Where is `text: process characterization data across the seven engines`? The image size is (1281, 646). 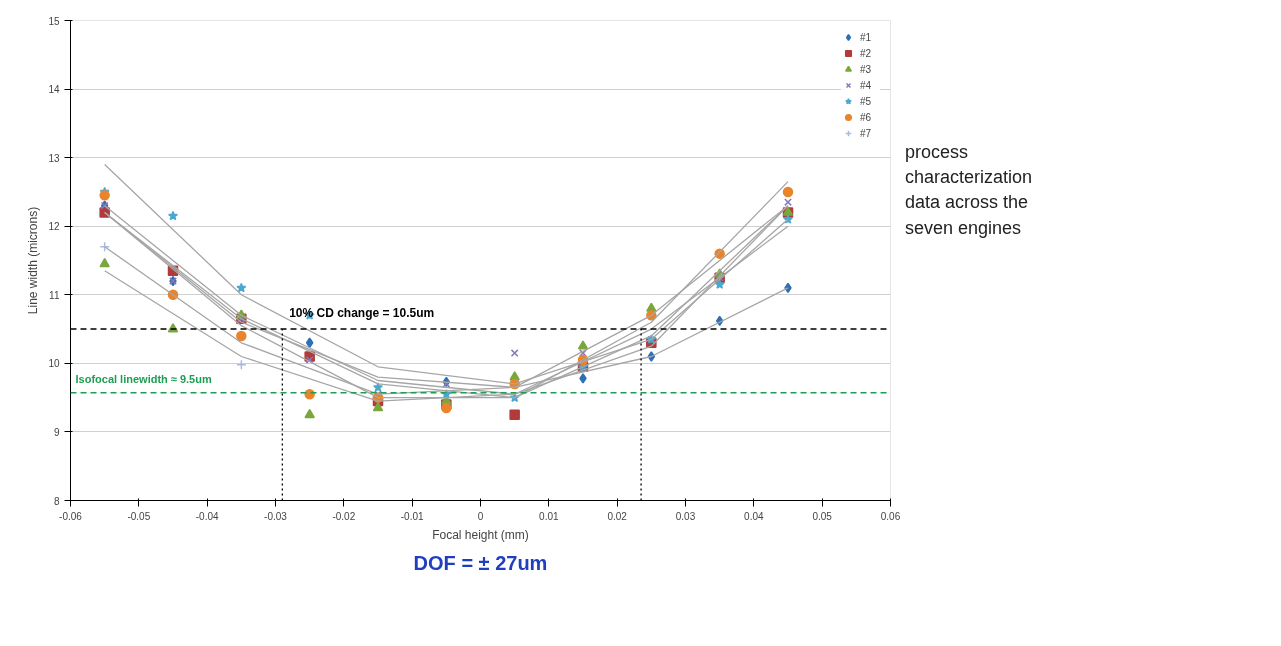 text: process characterization data across the seven engines is located at coordinates (969, 190).